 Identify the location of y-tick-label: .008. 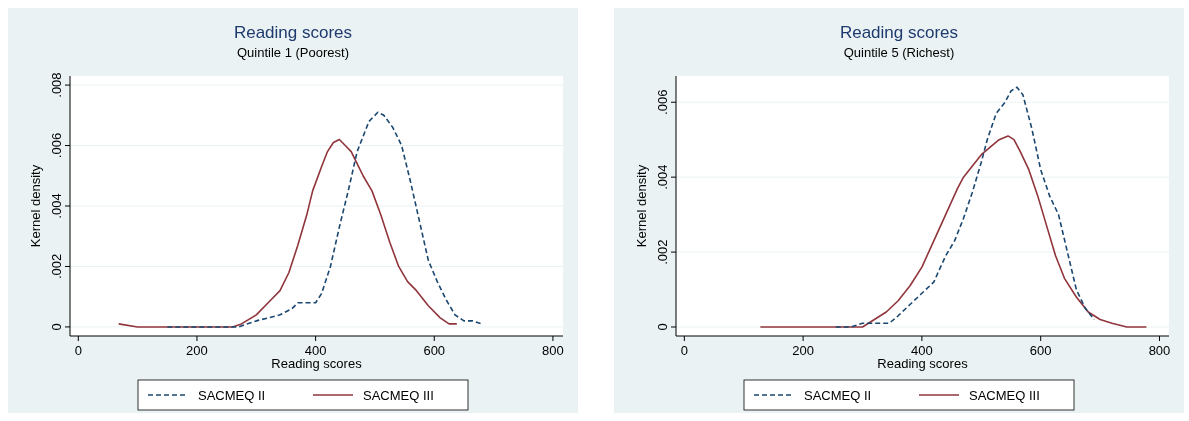
(56, 85).